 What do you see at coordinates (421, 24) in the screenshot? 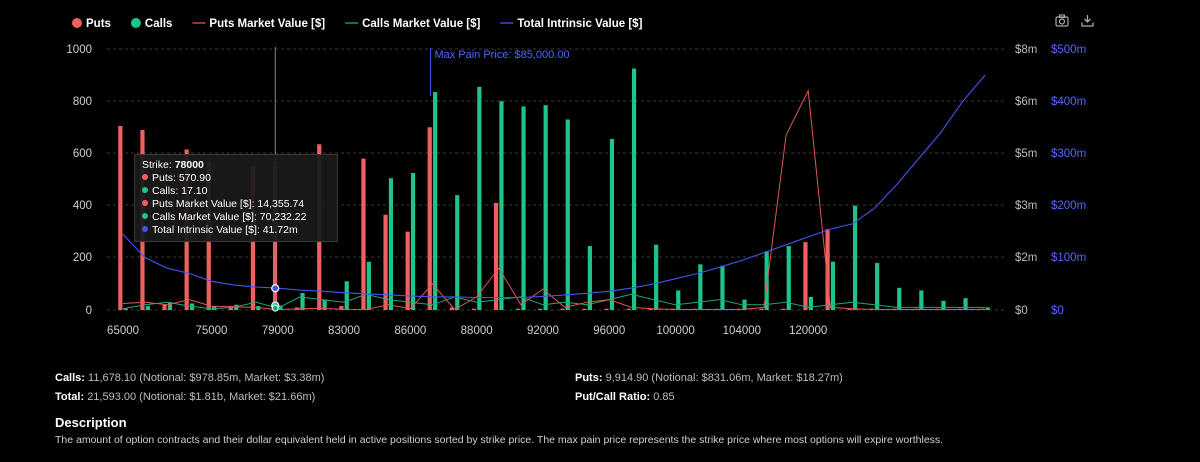
I see `legend-label: Calls Market Value [$]` at bounding box center [421, 24].